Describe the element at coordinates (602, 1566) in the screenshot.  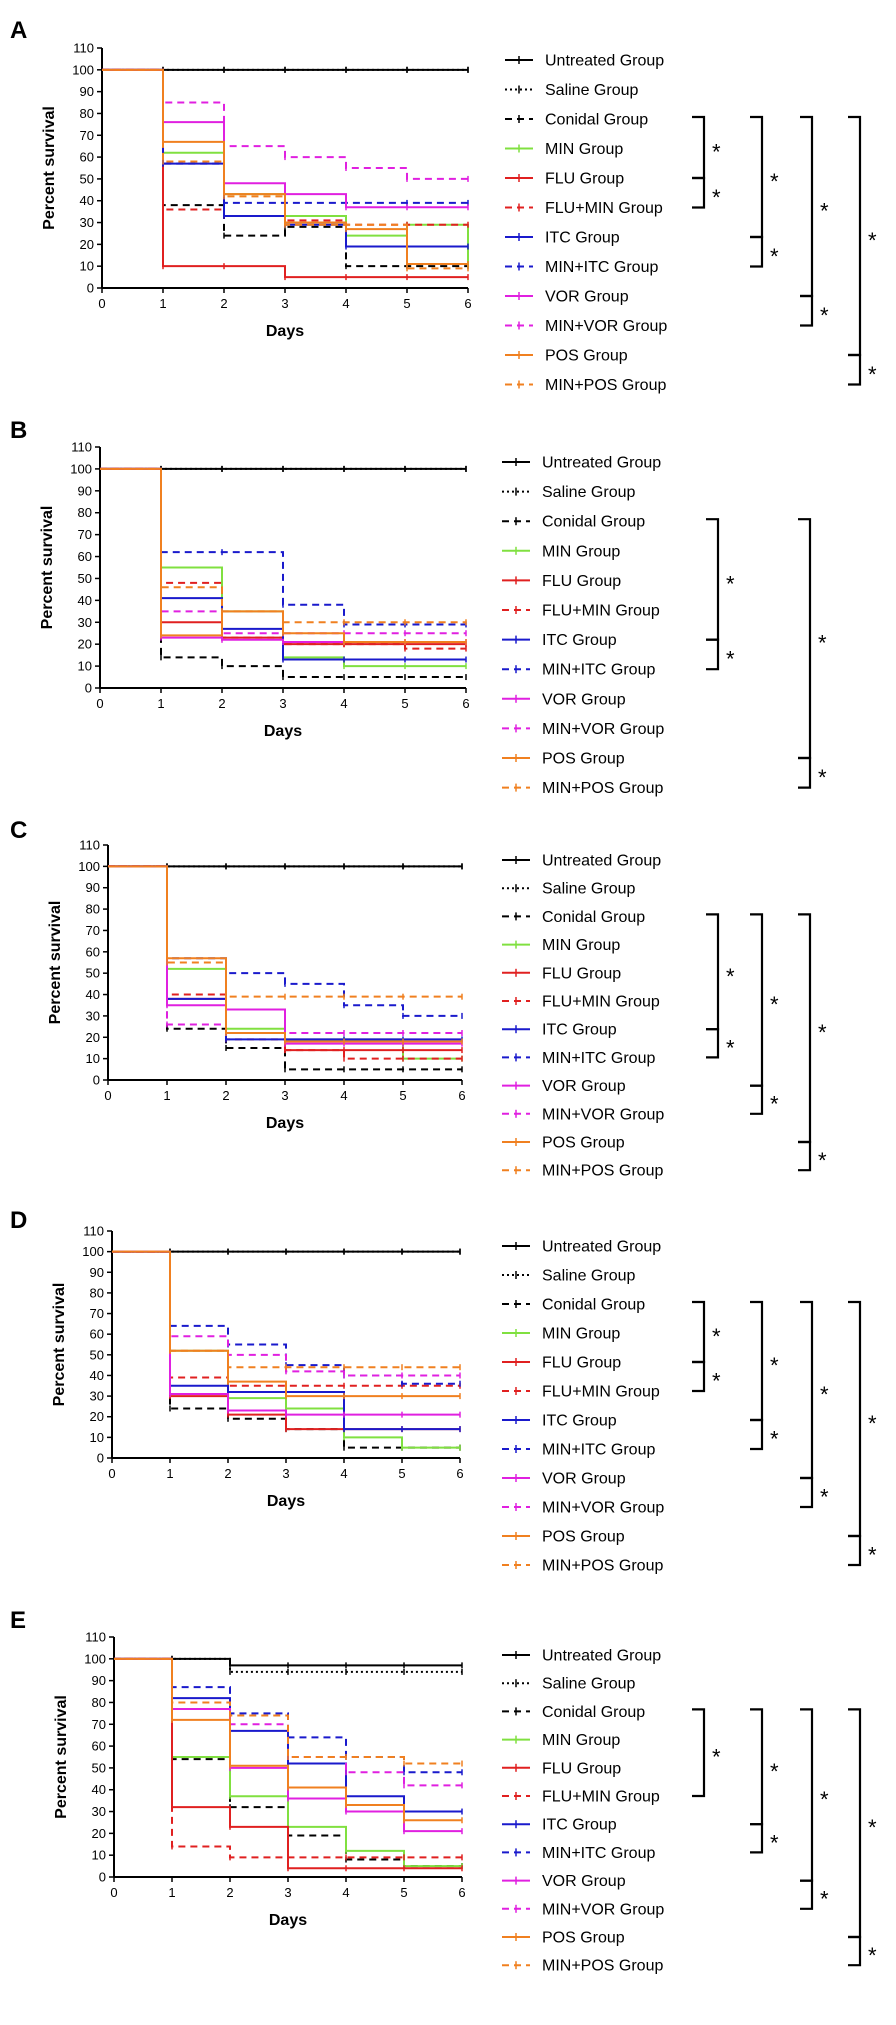
I see `legend-label: MIN+POS Group` at that location.